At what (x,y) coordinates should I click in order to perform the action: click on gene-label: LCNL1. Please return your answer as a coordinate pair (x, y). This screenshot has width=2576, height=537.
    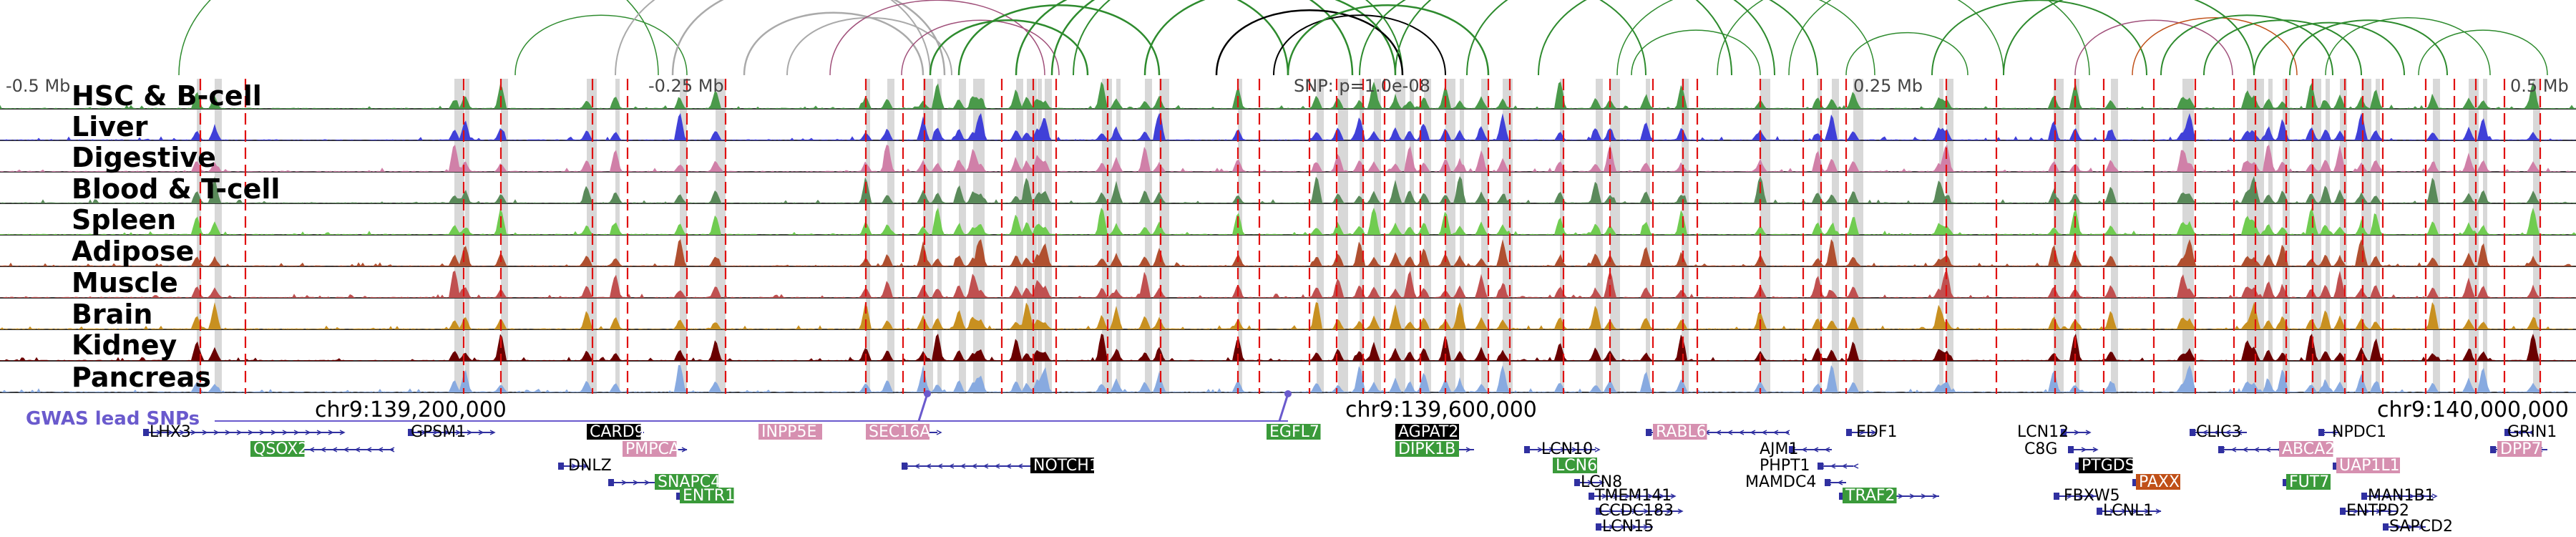
    Looking at the image, I should click on (2128, 511).